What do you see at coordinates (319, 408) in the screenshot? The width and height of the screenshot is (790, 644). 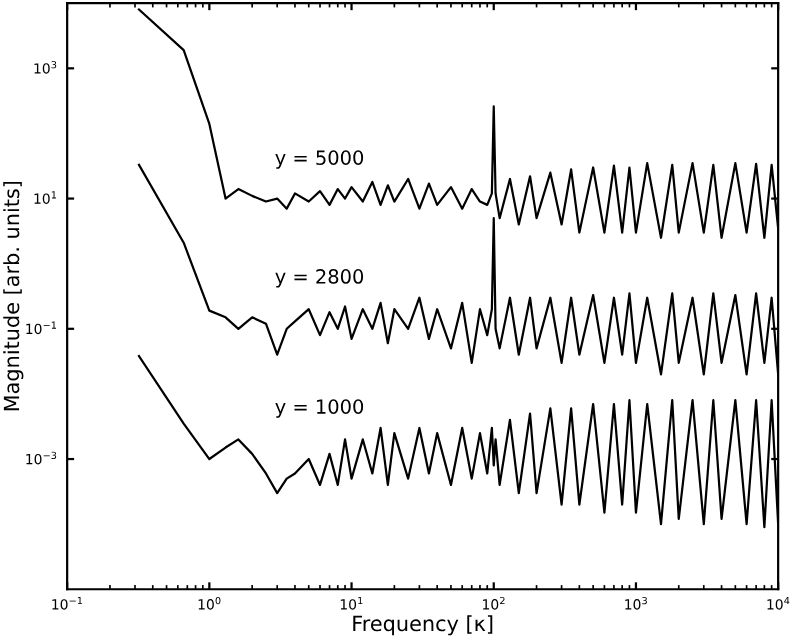 I see `series-label: y = 1000` at bounding box center [319, 408].